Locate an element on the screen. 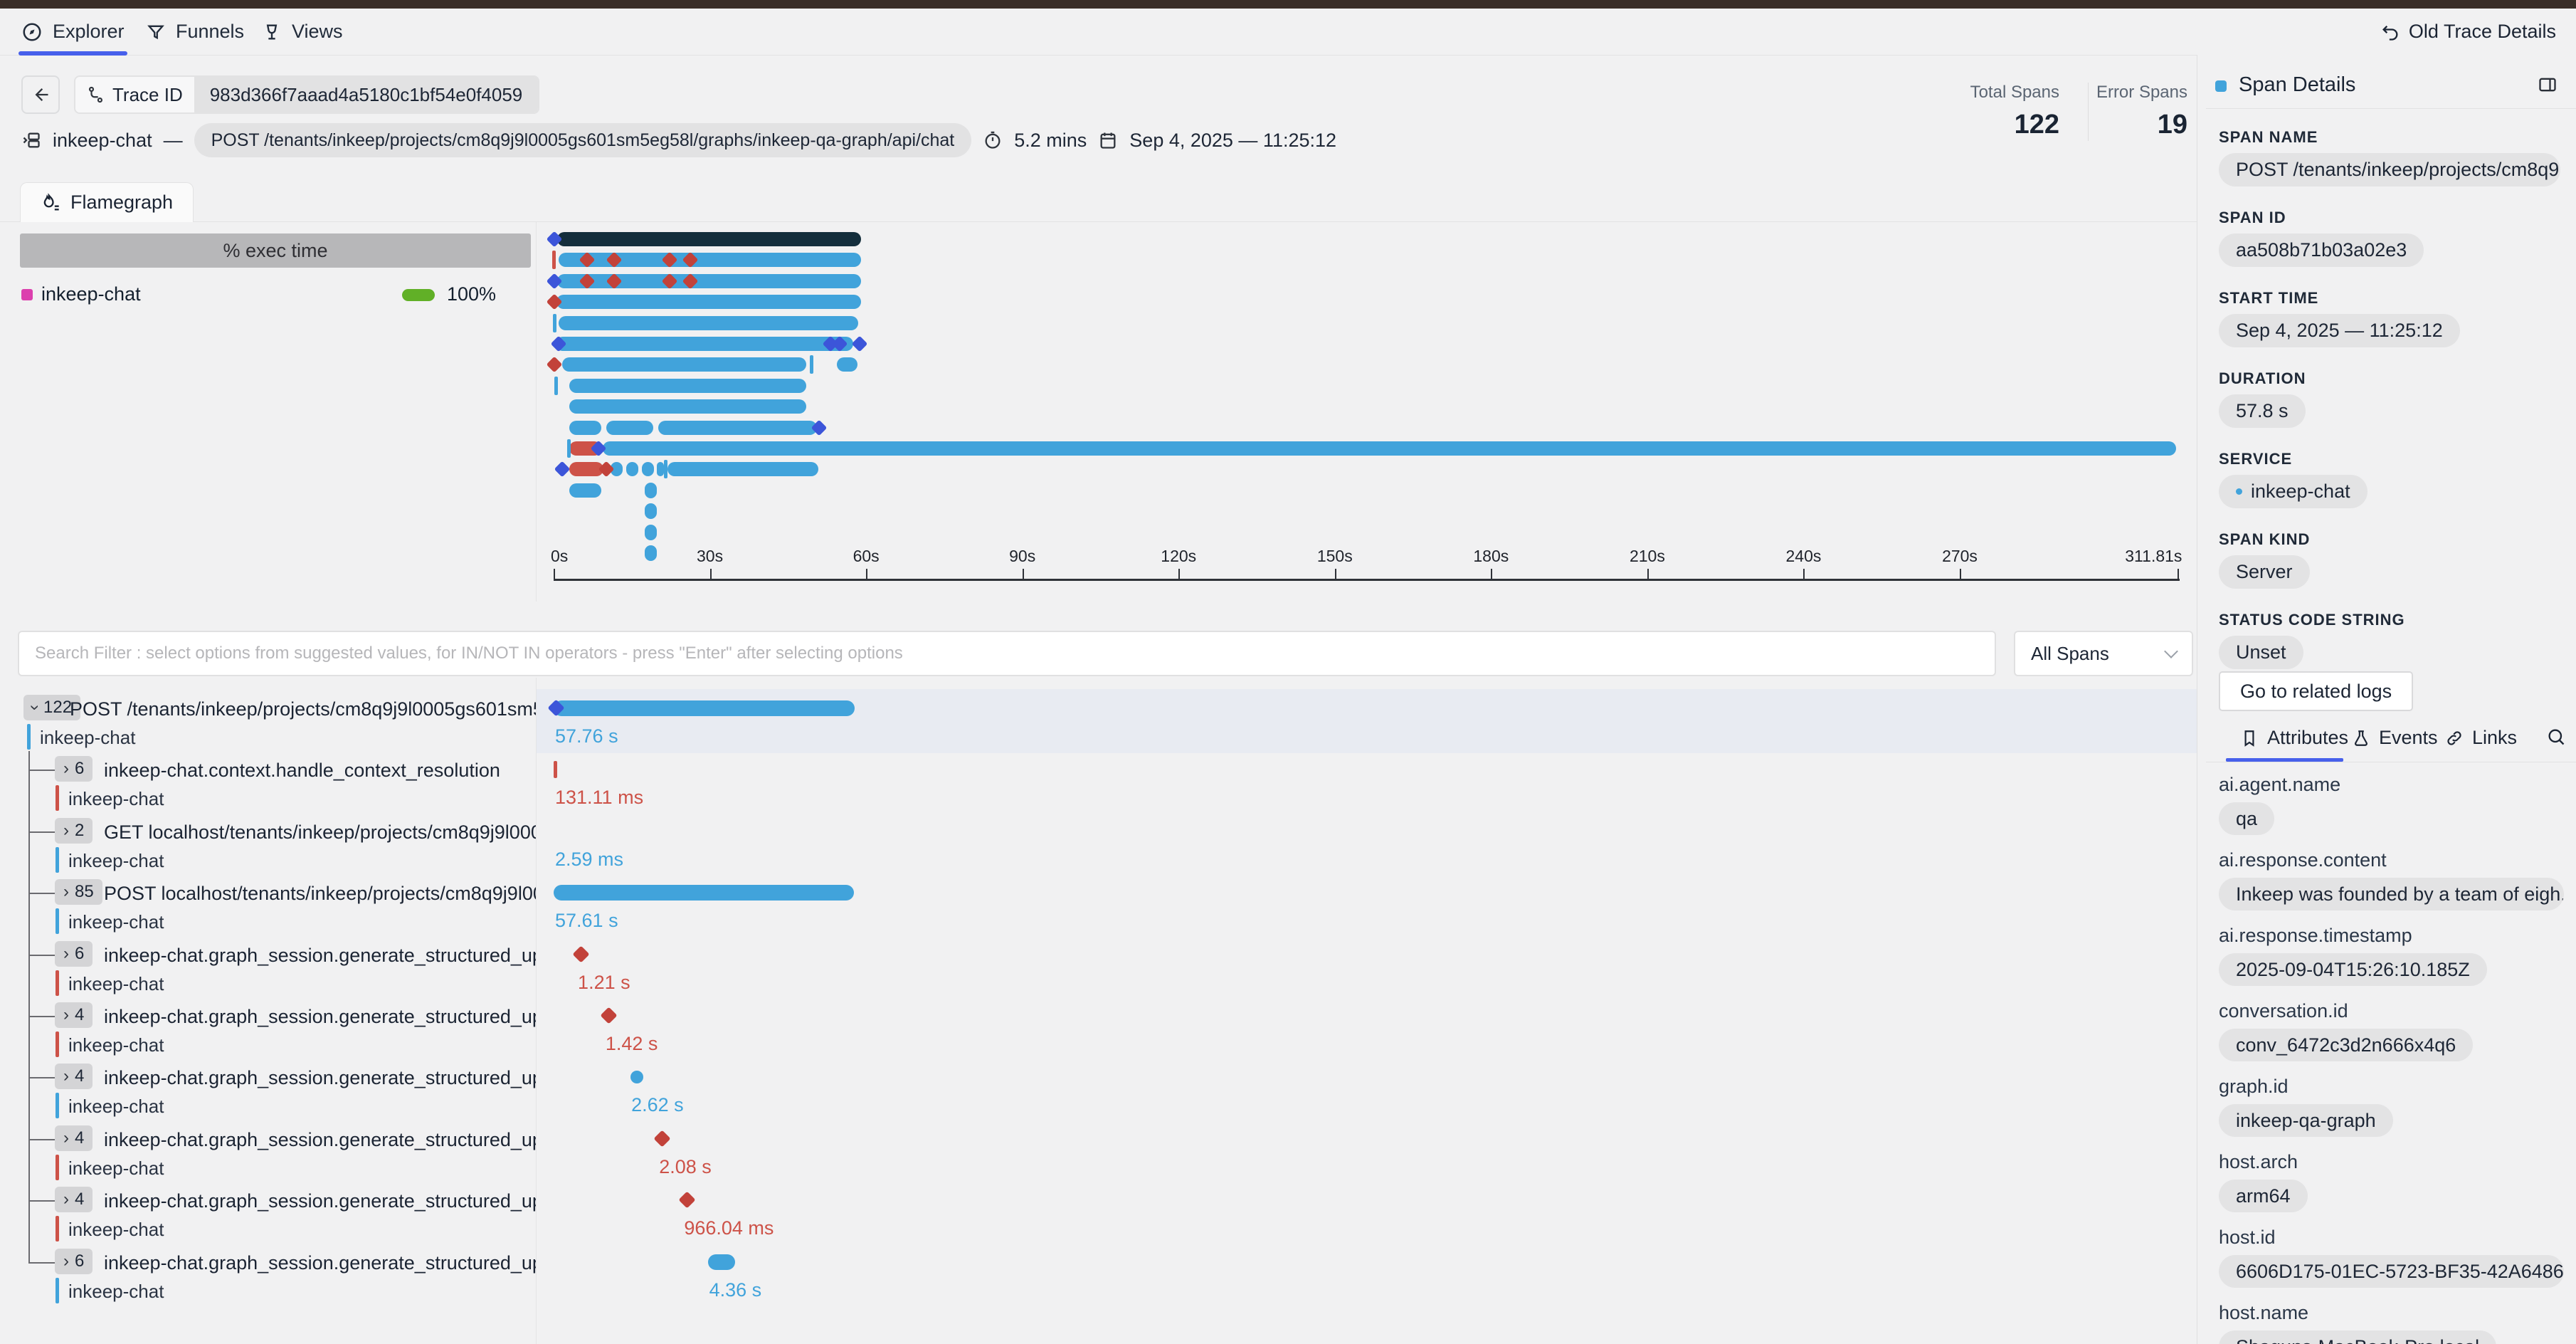 Image resolution: width=2576 pixels, height=1344 pixels. waterfall-circle is located at coordinates (637, 1077).